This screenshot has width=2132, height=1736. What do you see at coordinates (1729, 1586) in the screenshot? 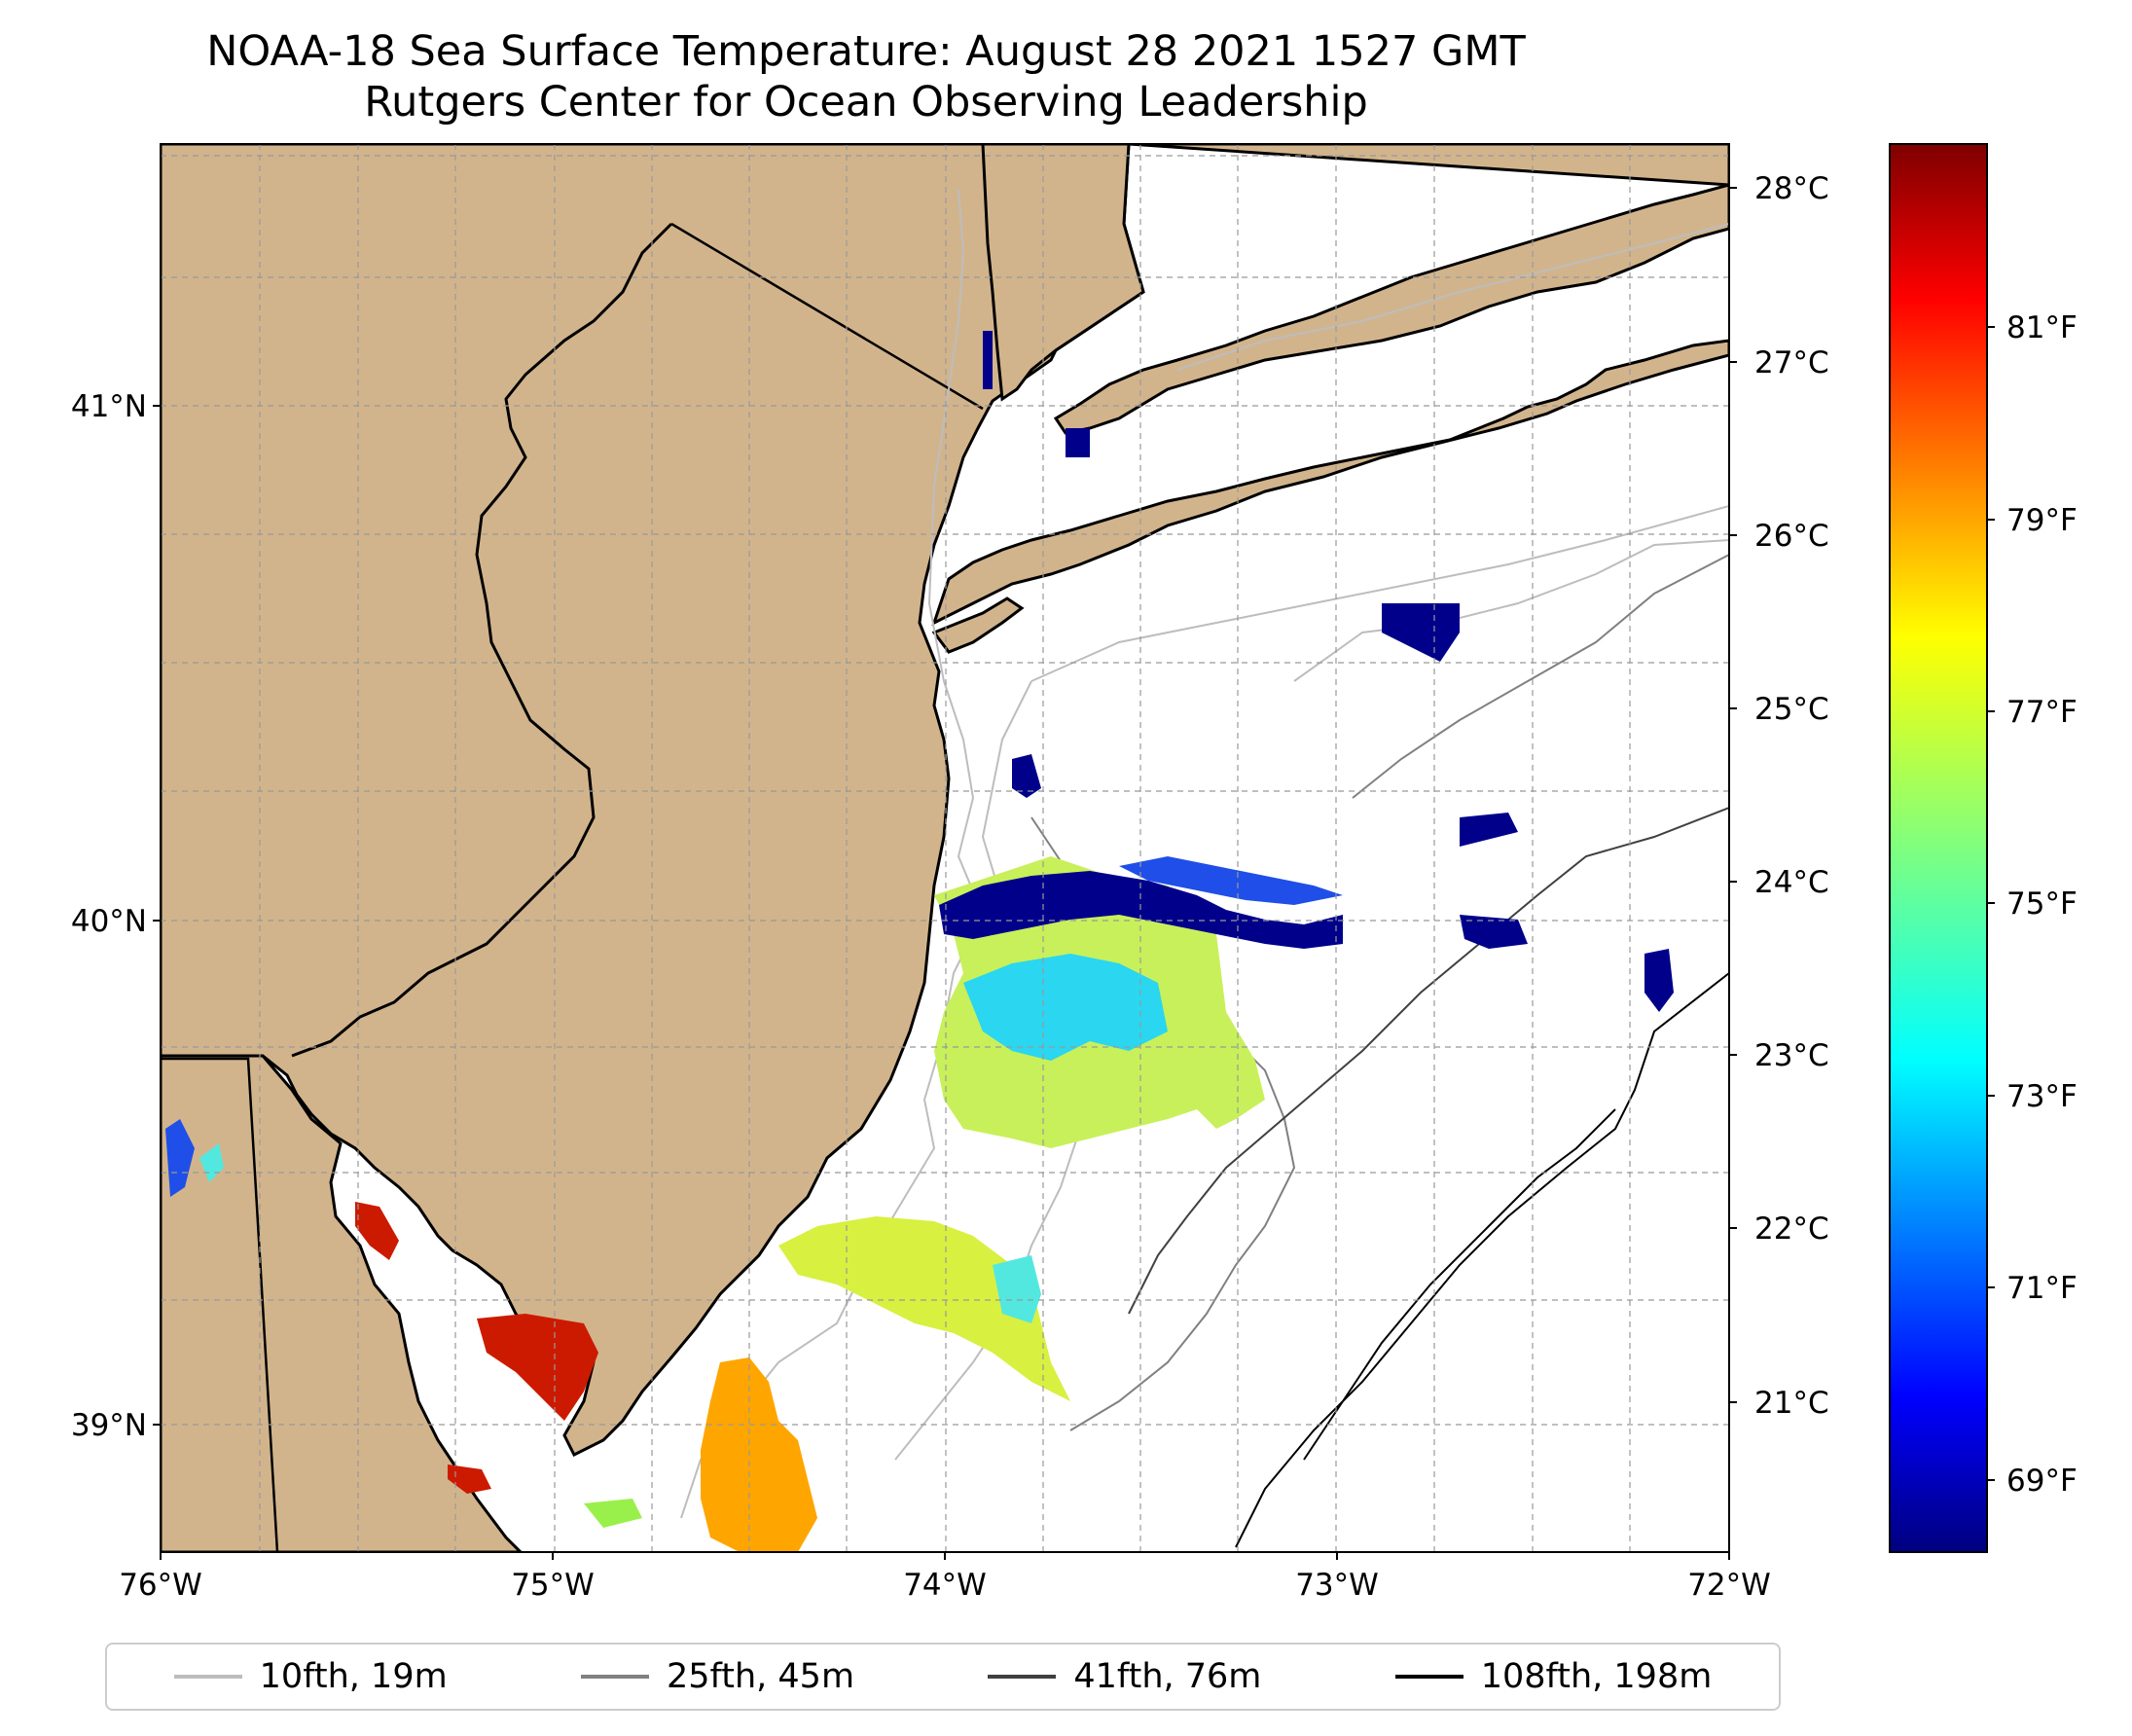
I see `x-tick-label: 72°W` at bounding box center [1729, 1586].